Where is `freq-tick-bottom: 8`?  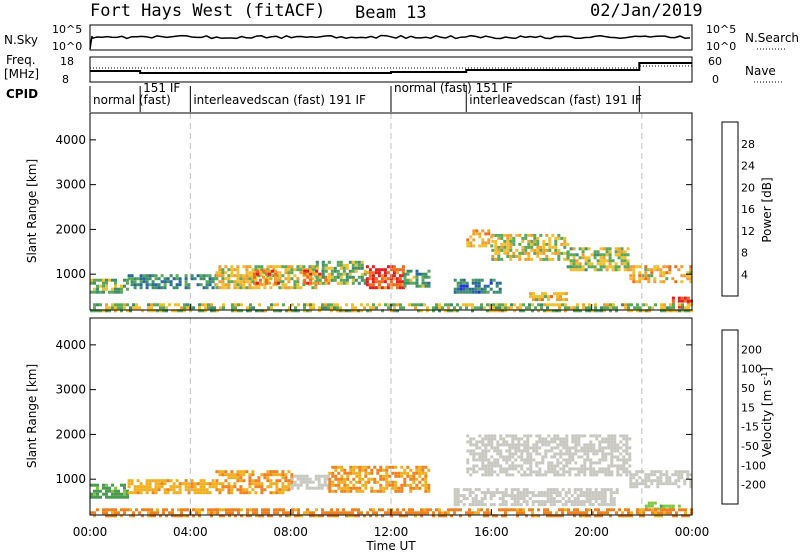
freq-tick-bottom: 8 is located at coordinates (65, 79).